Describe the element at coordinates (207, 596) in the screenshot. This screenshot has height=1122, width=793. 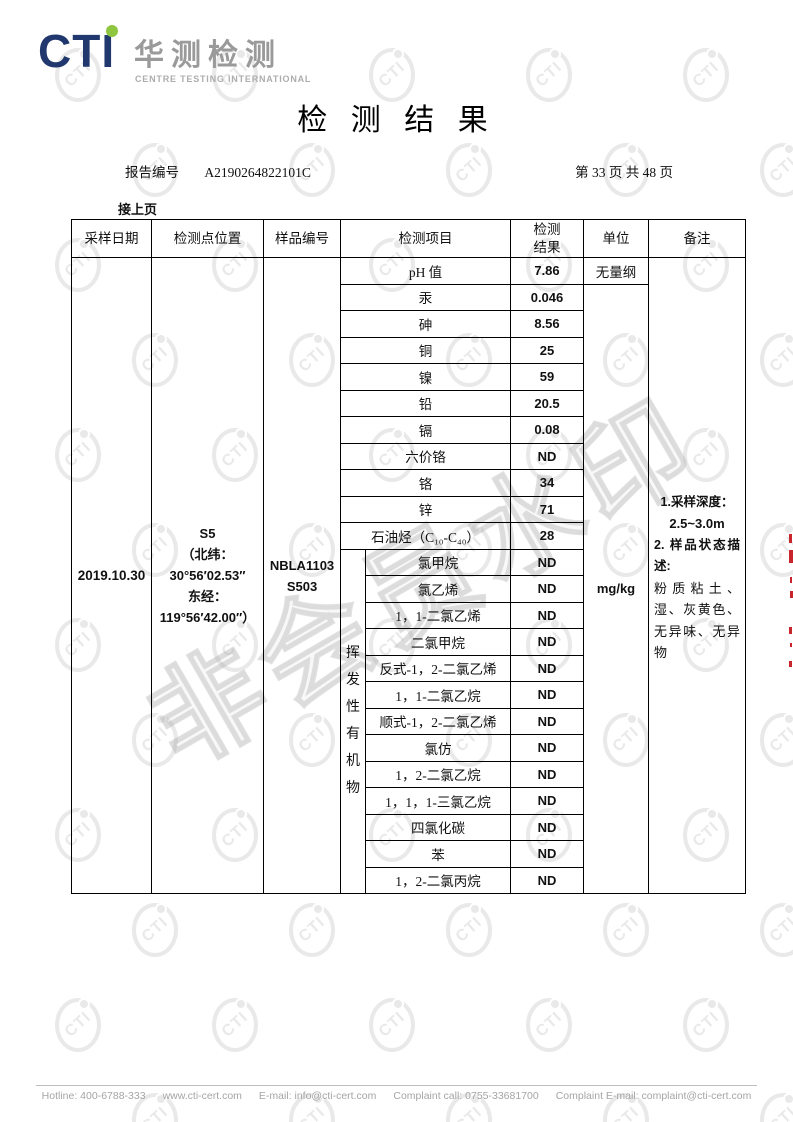
I see `location-line: 东经：` at that location.